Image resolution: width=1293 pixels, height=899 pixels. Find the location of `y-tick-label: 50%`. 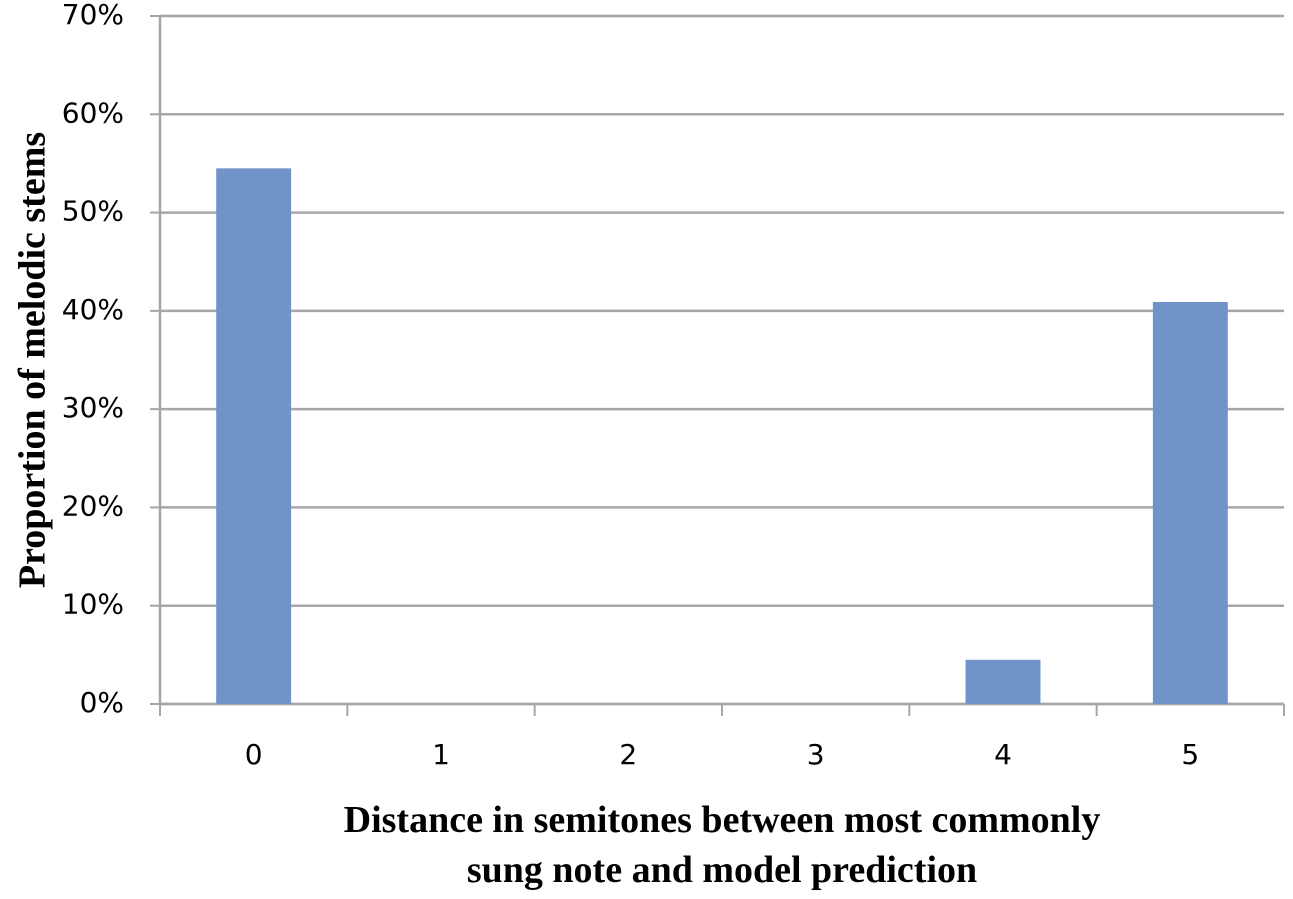

y-tick-label: 50% is located at coordinates (93, 211).